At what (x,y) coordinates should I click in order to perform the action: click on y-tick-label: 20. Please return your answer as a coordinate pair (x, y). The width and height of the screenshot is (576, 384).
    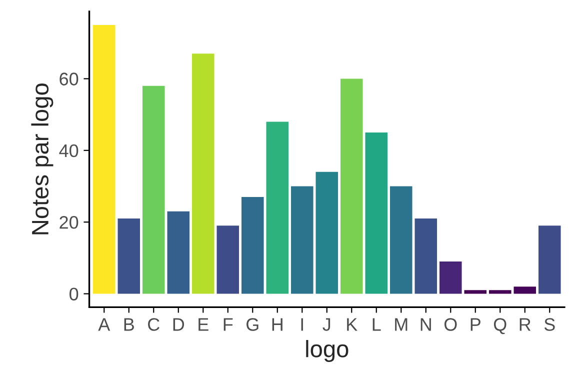
    Looking at the image, I should click on (69, 222).